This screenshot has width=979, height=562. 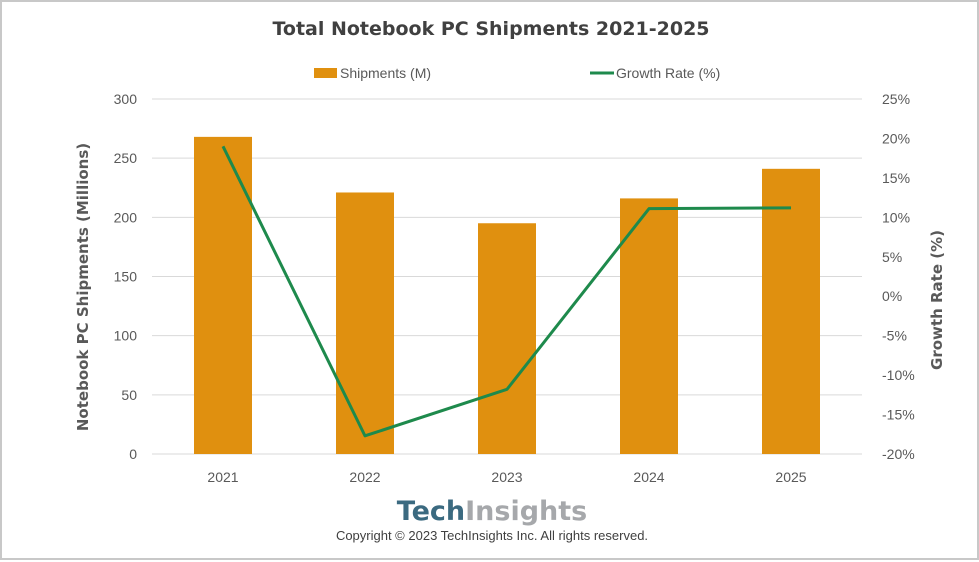 I want to click on y2-tick-label: -10%, so click(x=898, y=375).